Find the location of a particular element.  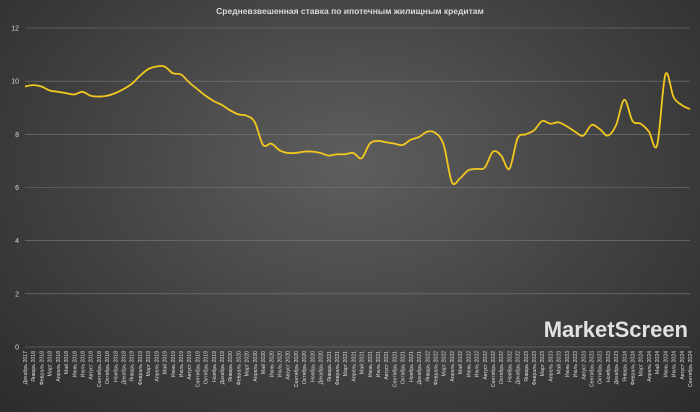

x-tick-label: Май 2020 is located at coordinates (263, 362).